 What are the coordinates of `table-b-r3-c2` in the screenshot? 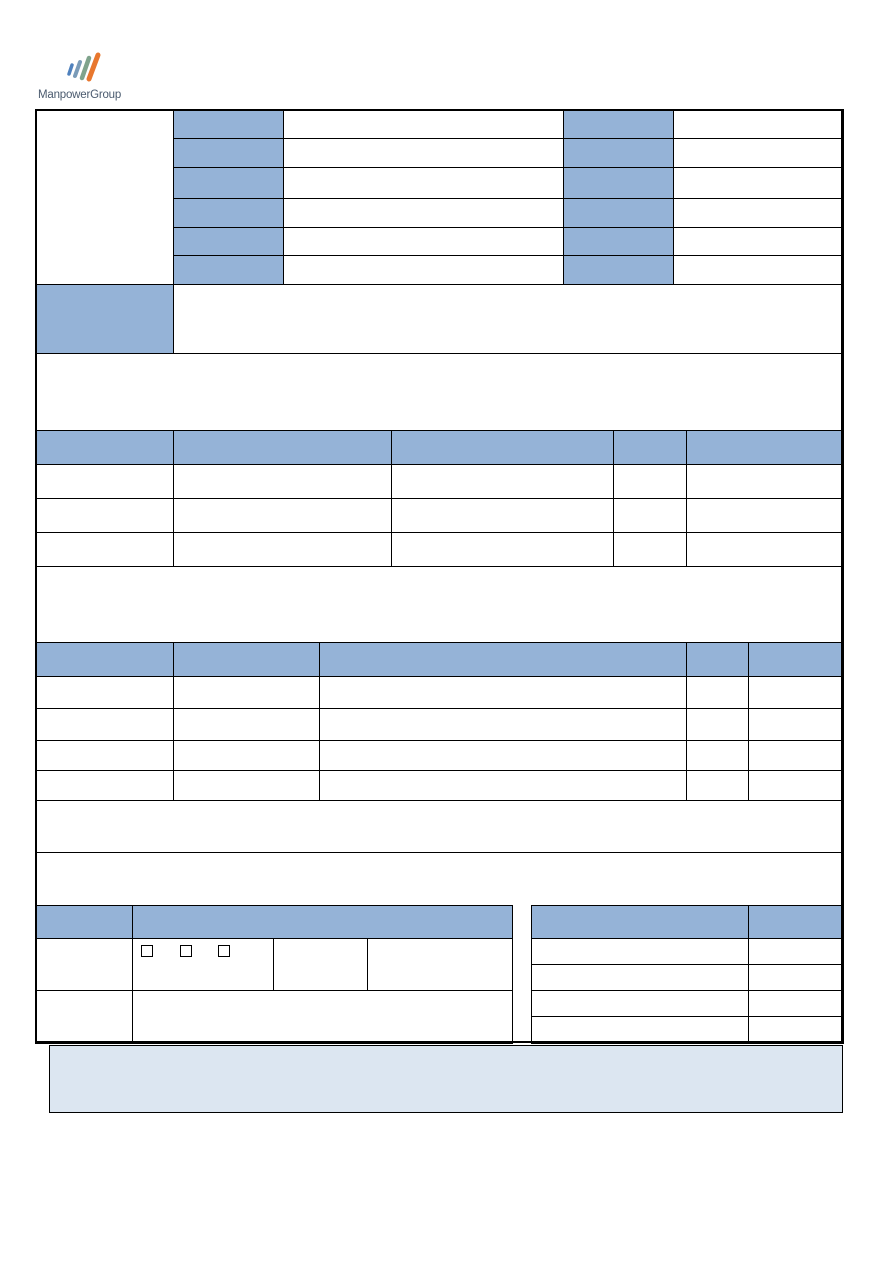 It's located at (503, 755).